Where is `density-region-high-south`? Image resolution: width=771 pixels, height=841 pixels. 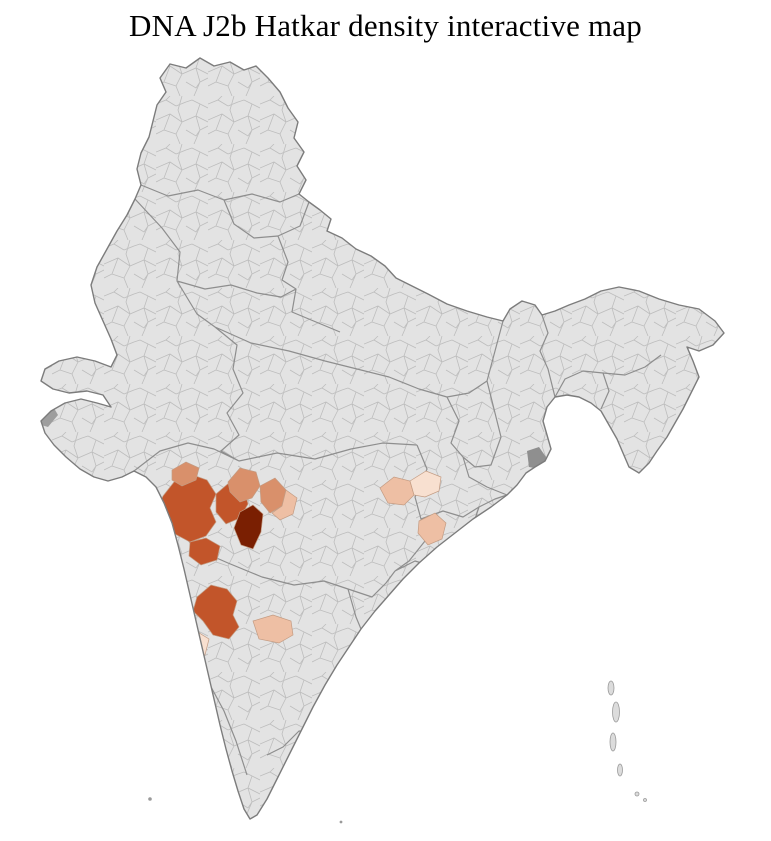 density-region-high-south is located at coordinates (216, 612).